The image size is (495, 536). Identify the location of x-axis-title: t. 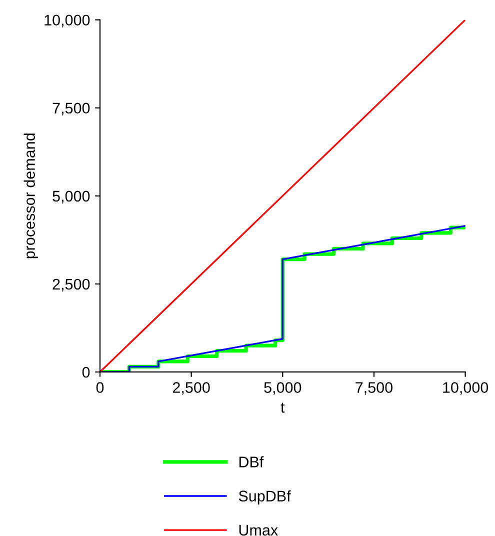
(282, 407).